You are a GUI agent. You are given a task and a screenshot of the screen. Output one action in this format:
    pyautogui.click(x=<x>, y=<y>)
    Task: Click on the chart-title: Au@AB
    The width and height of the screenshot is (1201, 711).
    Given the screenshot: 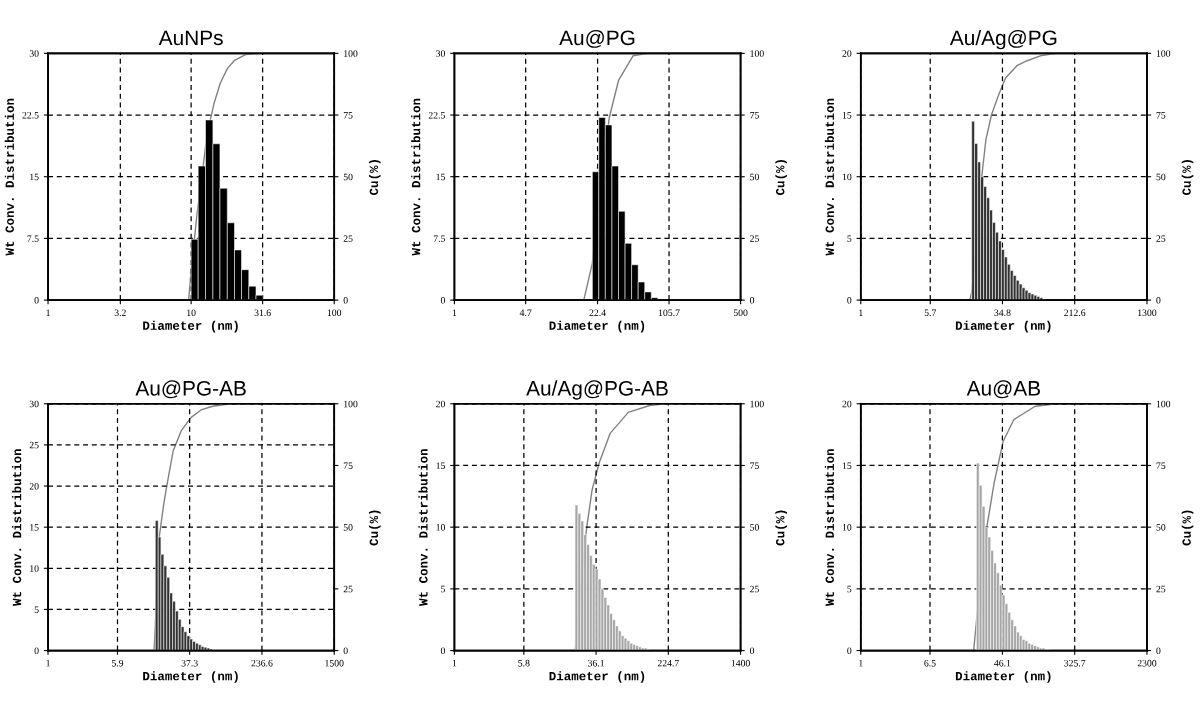 What is the action you would take?
    pyautogui.click(x=1003, y=389)
    